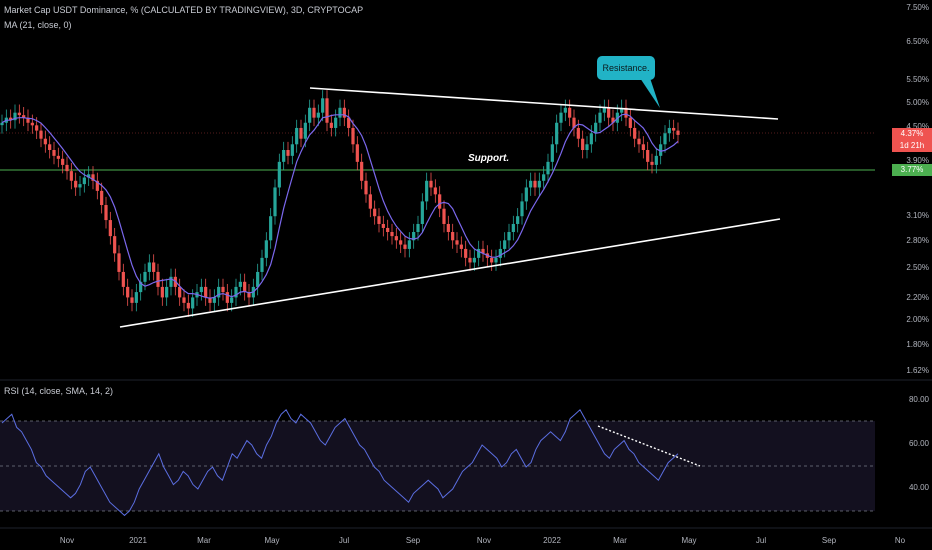  Describe the element at coordinates (59, 391) in the screenshot. I see `rsi-indicator-label: RSI (14, close, SMA, 14, 2)` at that location.